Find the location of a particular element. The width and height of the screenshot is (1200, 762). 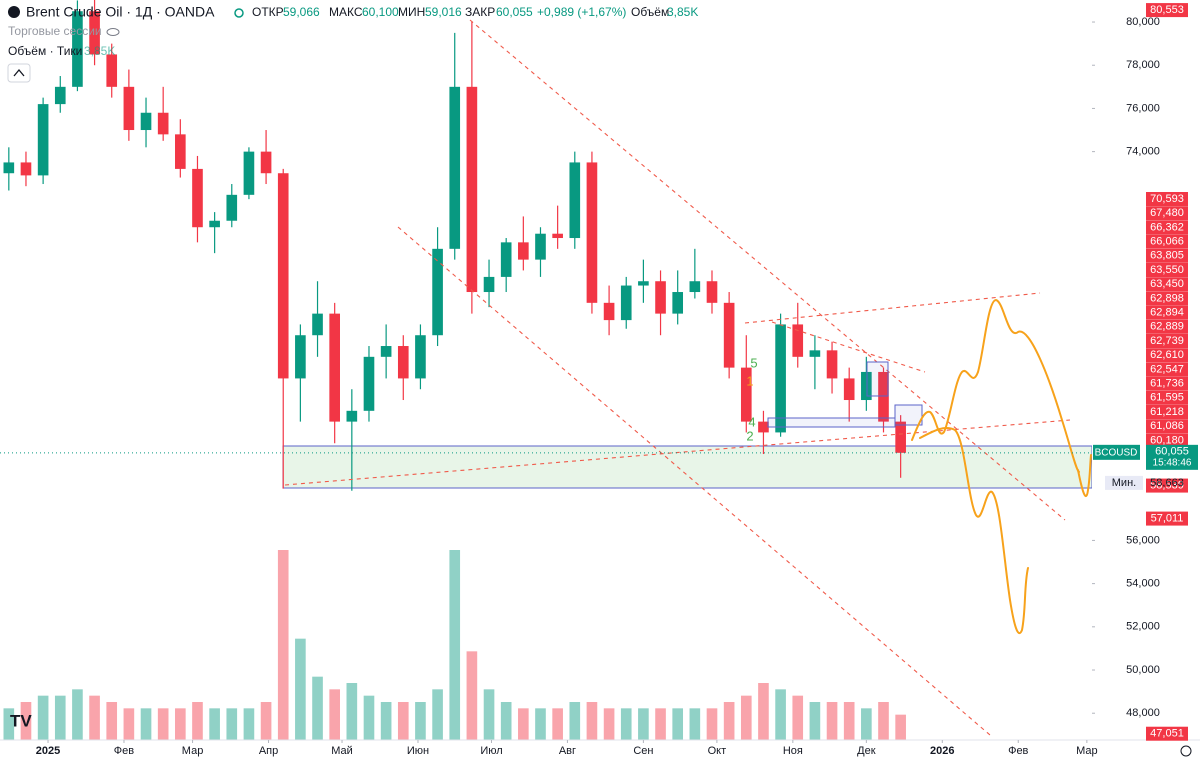

y-tick-label: 52,000 is located at coordinates (1143, 627).